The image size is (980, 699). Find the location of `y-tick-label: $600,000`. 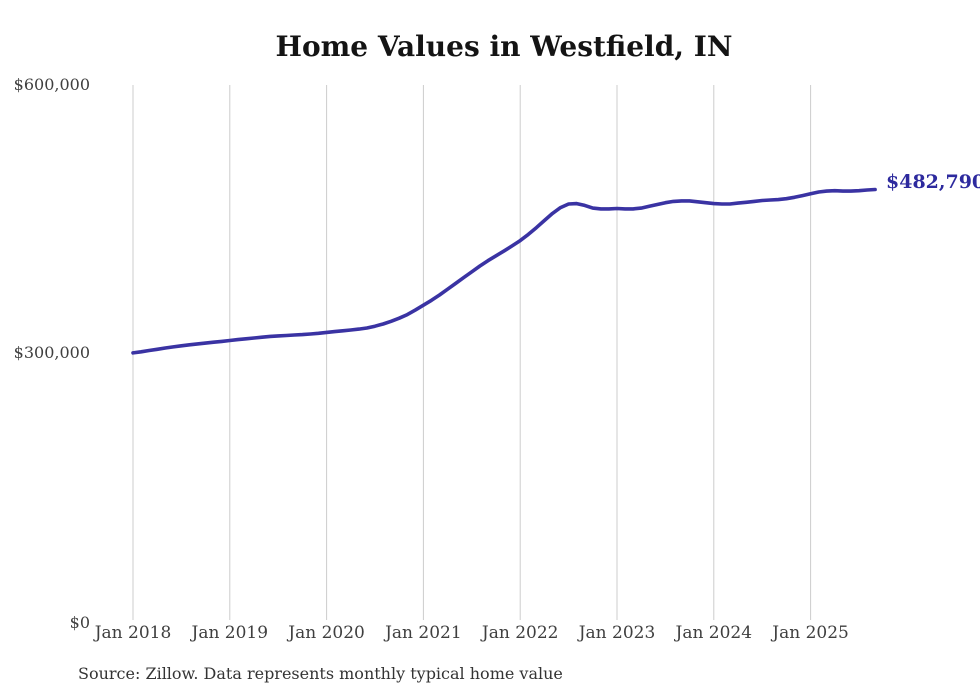

y-tick-label: $600,000 is located at coordinates (51, 84).